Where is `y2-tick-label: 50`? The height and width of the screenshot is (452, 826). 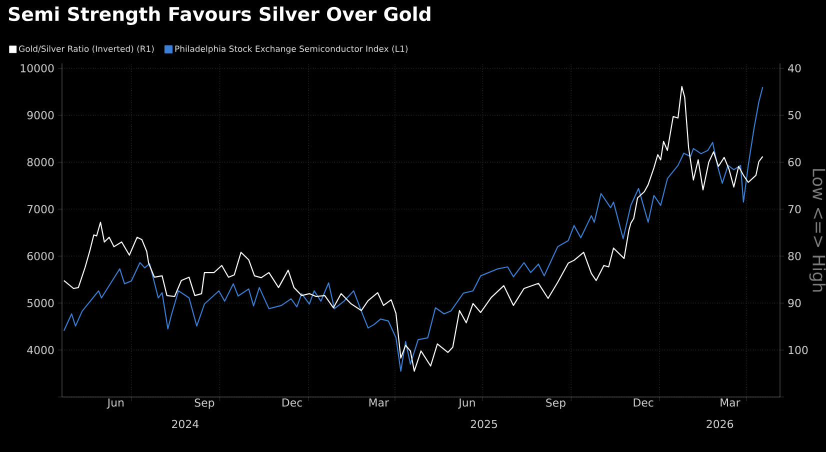
y2-tick-label: 50 is located at coordinates (794, 115).